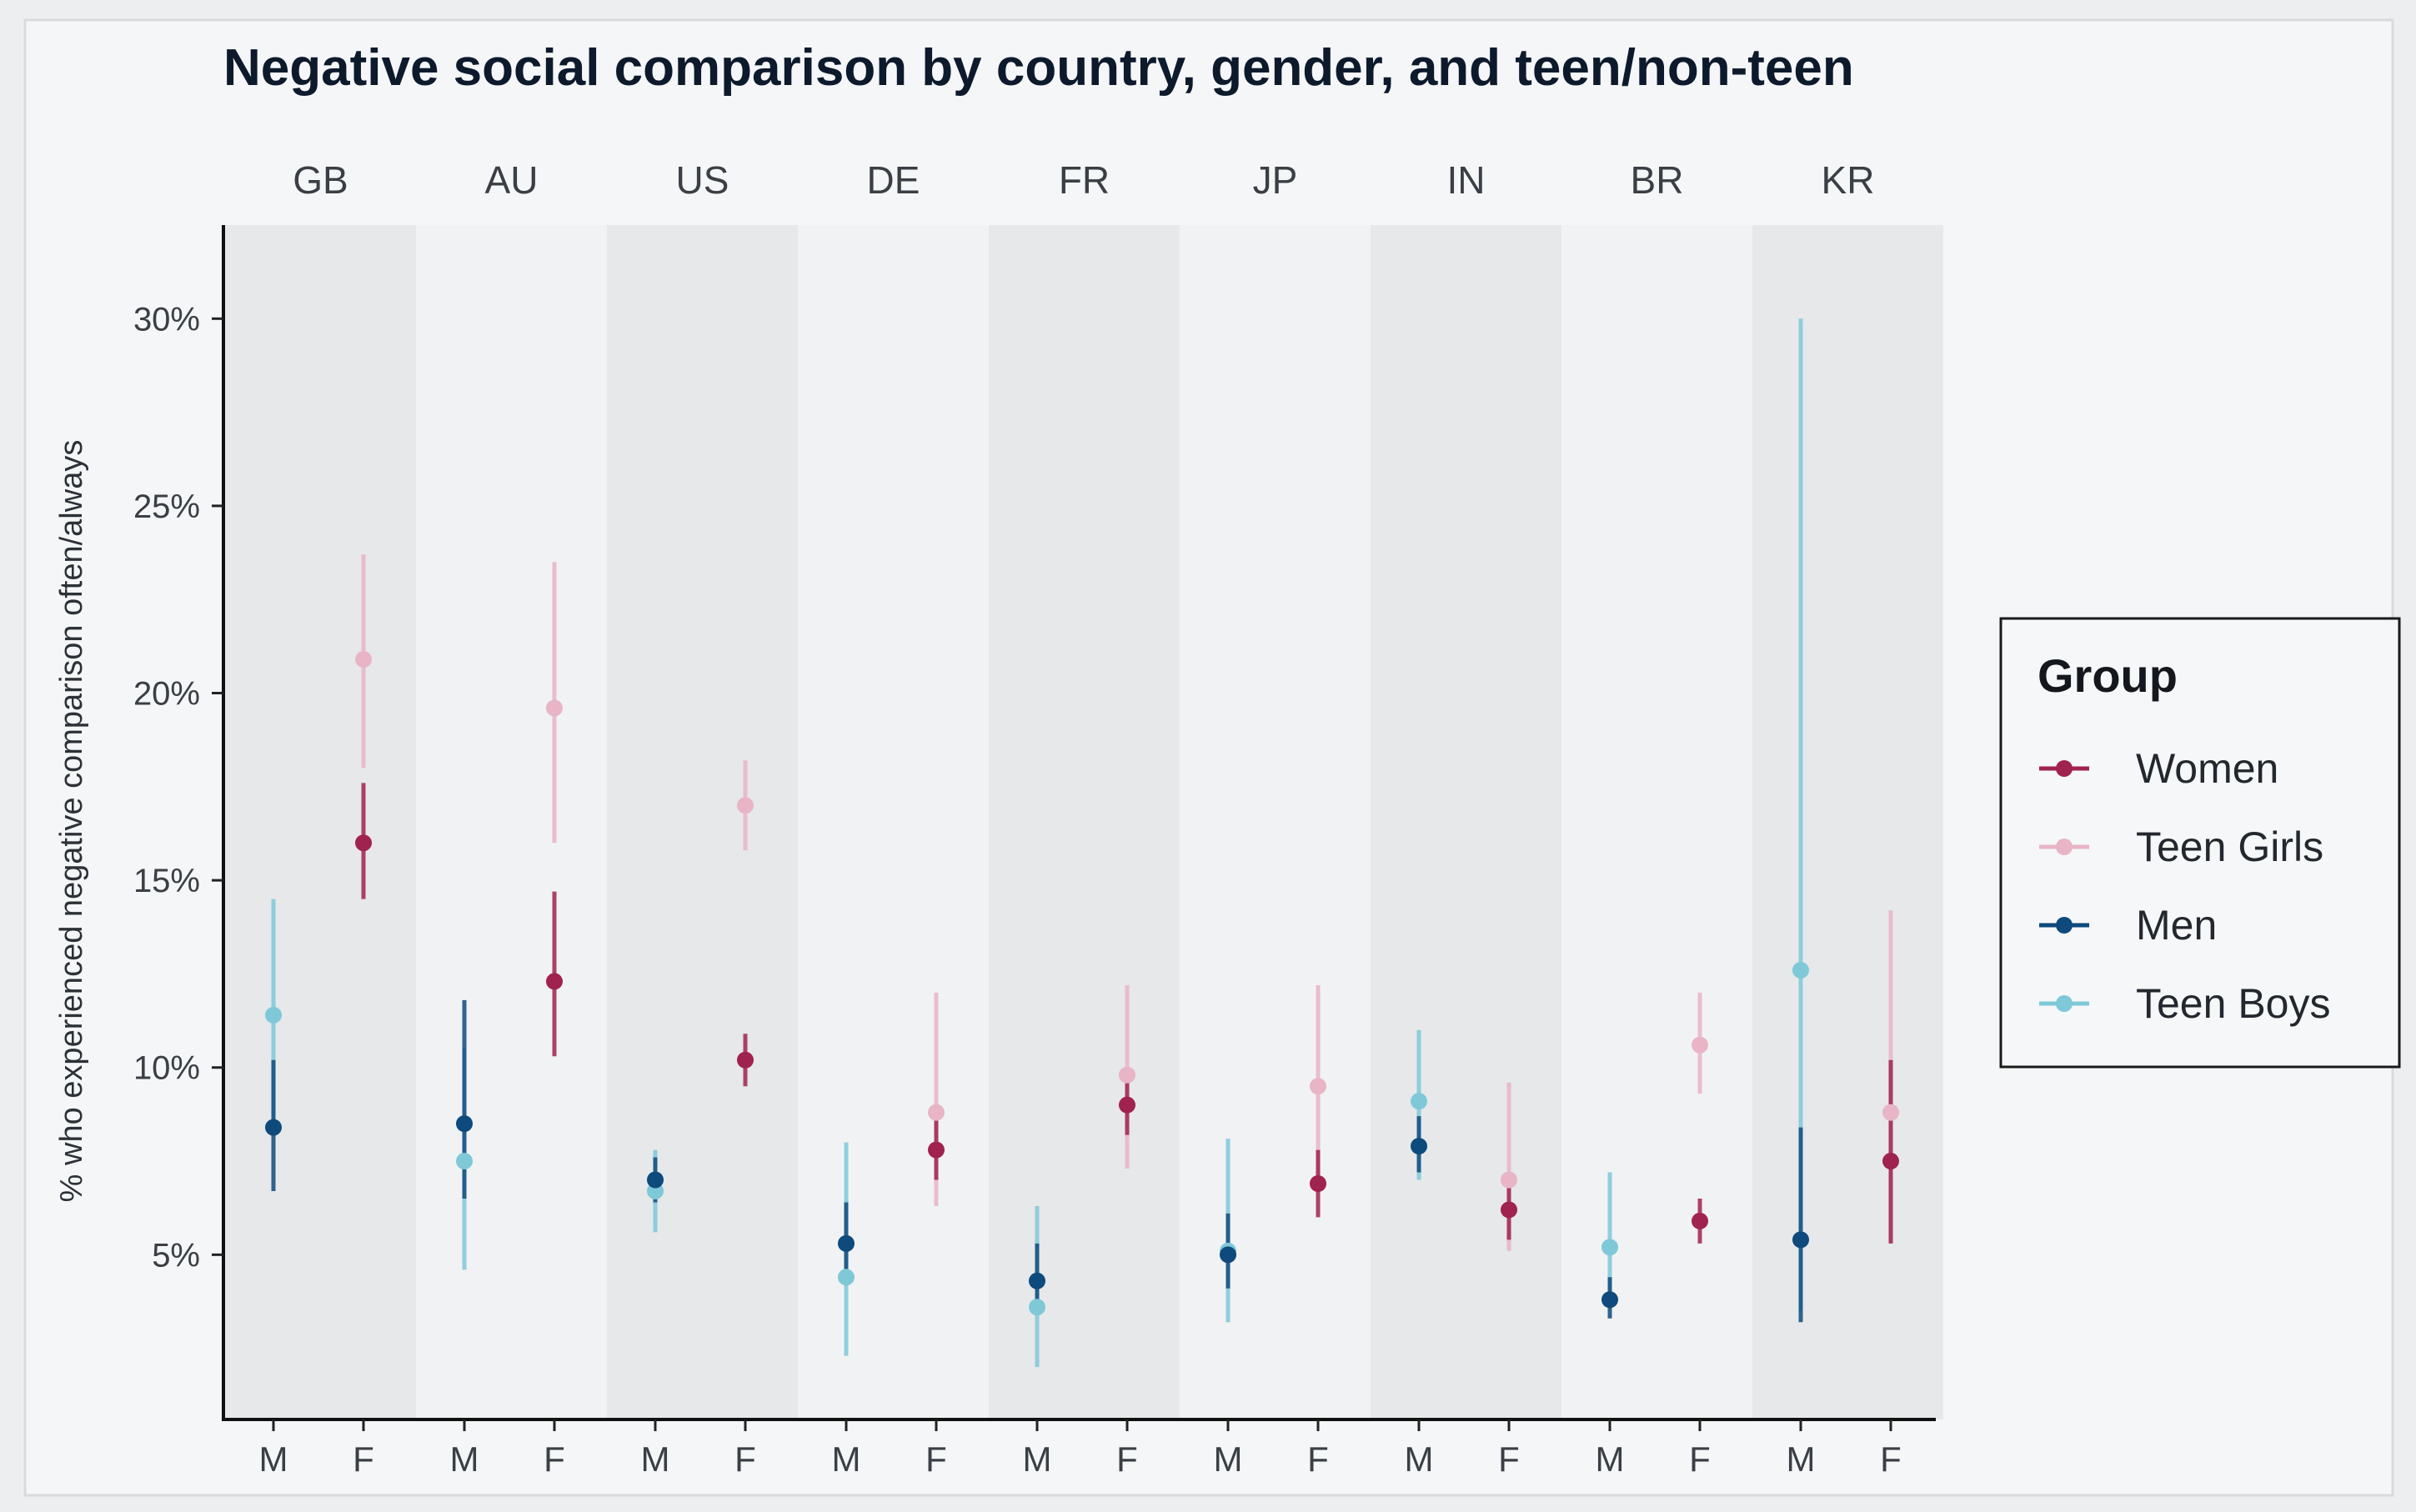 This screenshot has width=2416, height=1512. I want to click on point-men-br, so click(1610, 1300).